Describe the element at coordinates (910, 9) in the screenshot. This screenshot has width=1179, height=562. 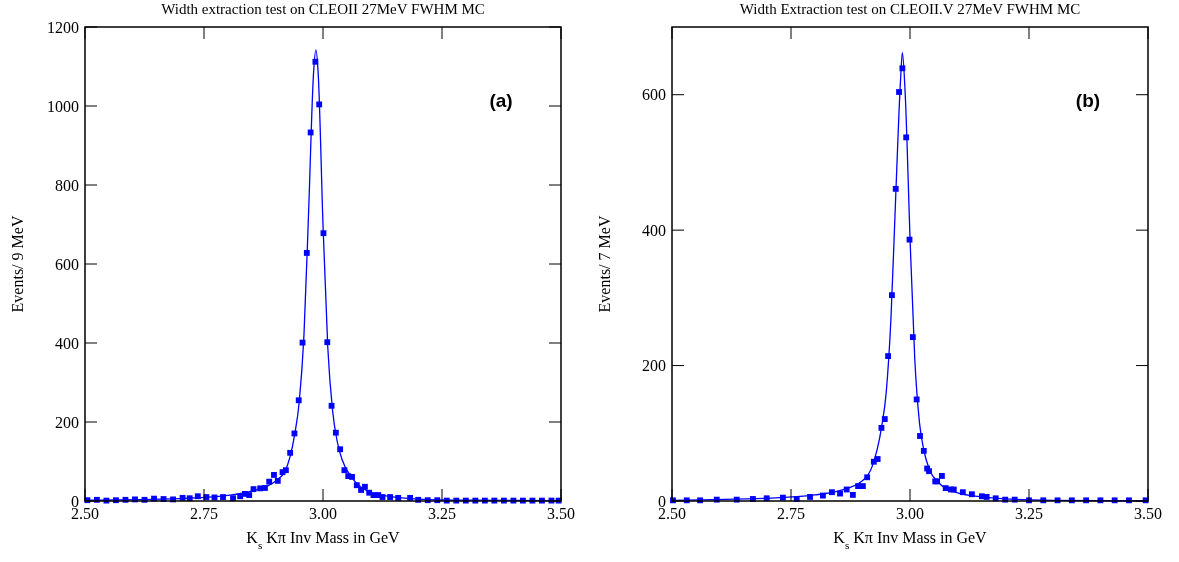
I see `chart-title: Width Extraction test on CLEOII.V 27MeV FWHM MC` at that location.